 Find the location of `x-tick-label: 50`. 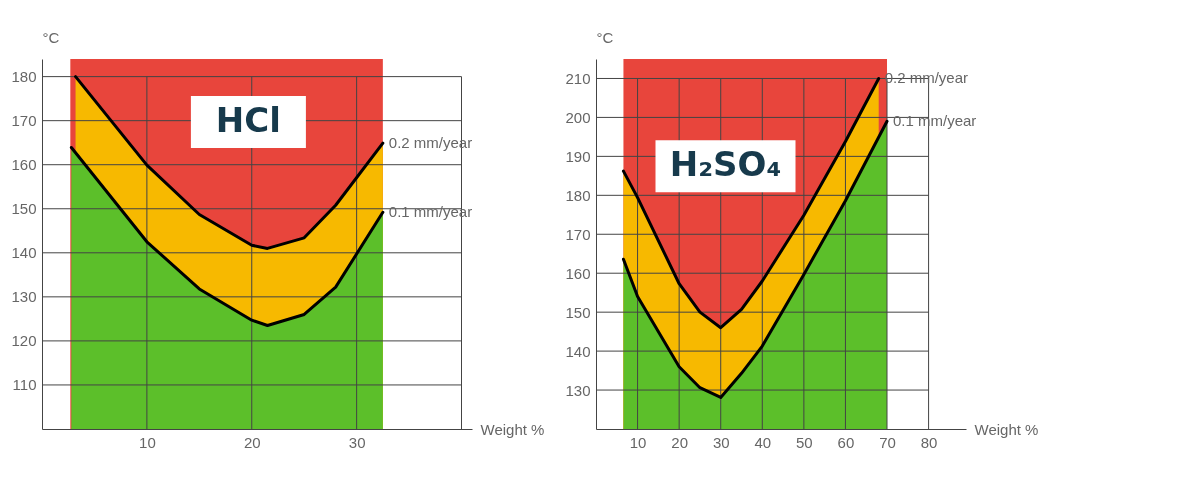

x-tick-label: 50 is located at coordinates (804, 442).